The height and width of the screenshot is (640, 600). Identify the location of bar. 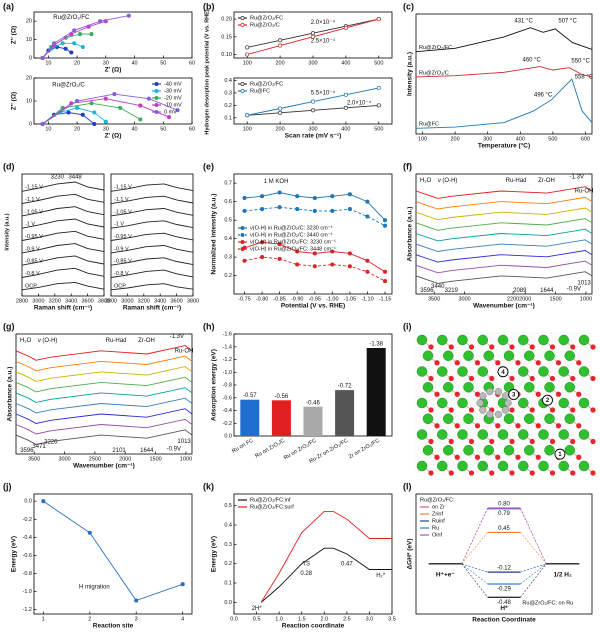
(345, 413).